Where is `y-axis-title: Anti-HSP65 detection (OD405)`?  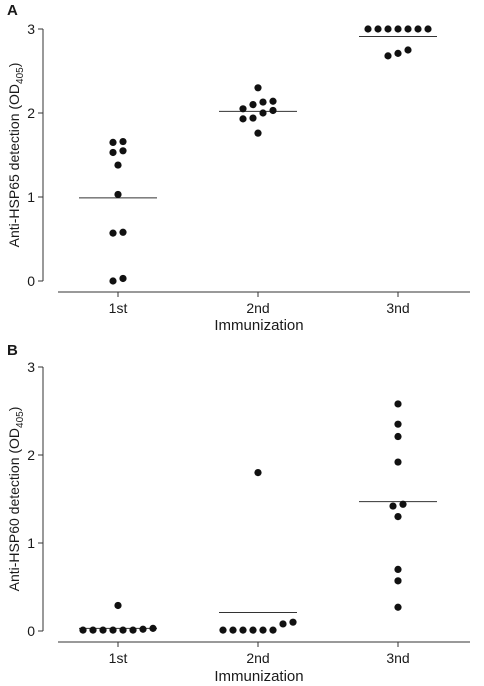 y-axis-title: Anti-HSP65 detection (OD405) is located at coordinates (16, 155).